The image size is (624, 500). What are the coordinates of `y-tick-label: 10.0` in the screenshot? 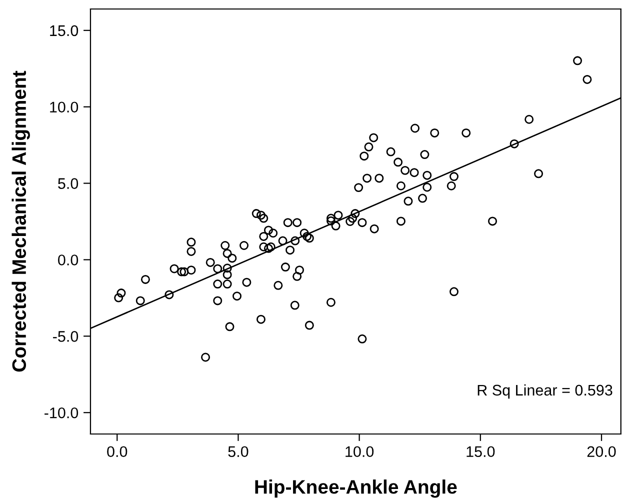 It's located at (64, 107).